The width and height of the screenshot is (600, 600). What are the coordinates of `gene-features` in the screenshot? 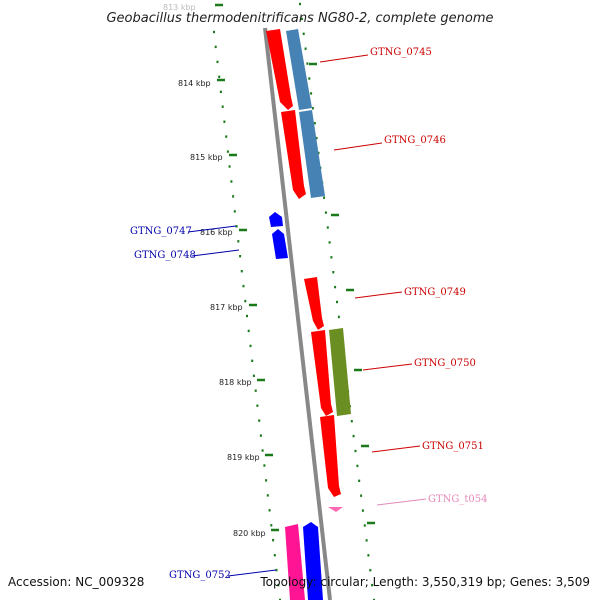 It's located at (308, 314).